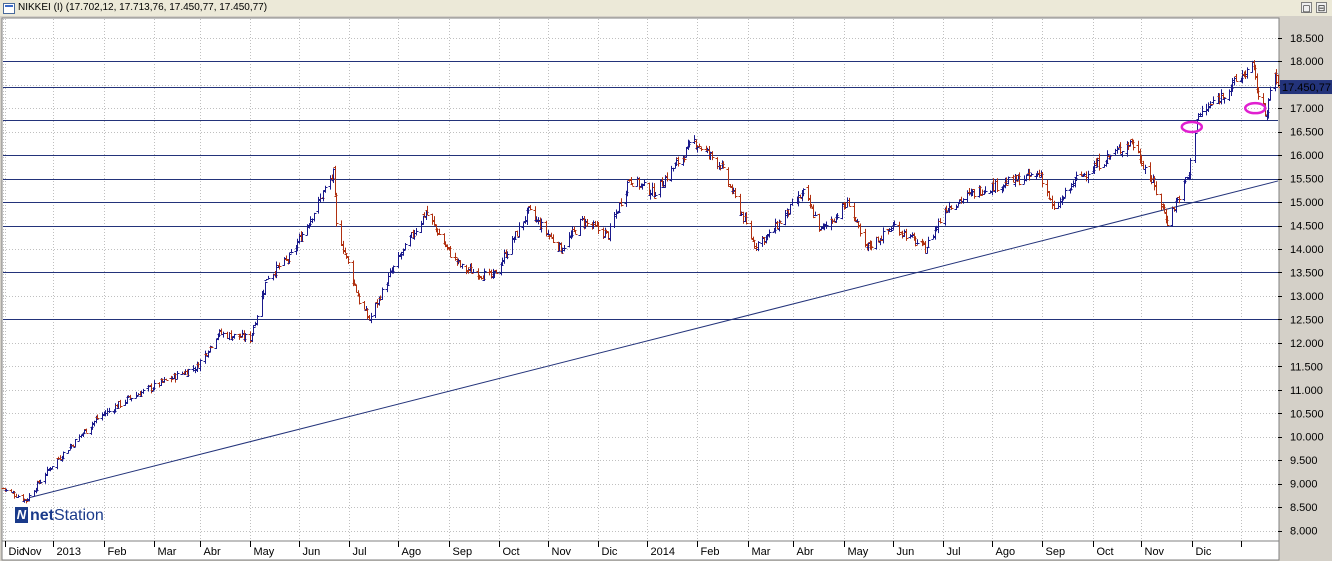  Describe the element at coordinates (1307, 414) in the screenshot. I see `y-tick-label: 10.500` at that location.